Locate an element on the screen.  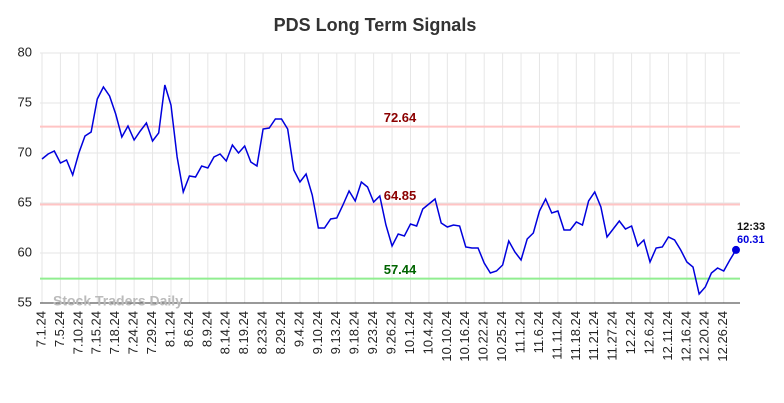
last-value: 60.31 is located at coordinates (751, 240).